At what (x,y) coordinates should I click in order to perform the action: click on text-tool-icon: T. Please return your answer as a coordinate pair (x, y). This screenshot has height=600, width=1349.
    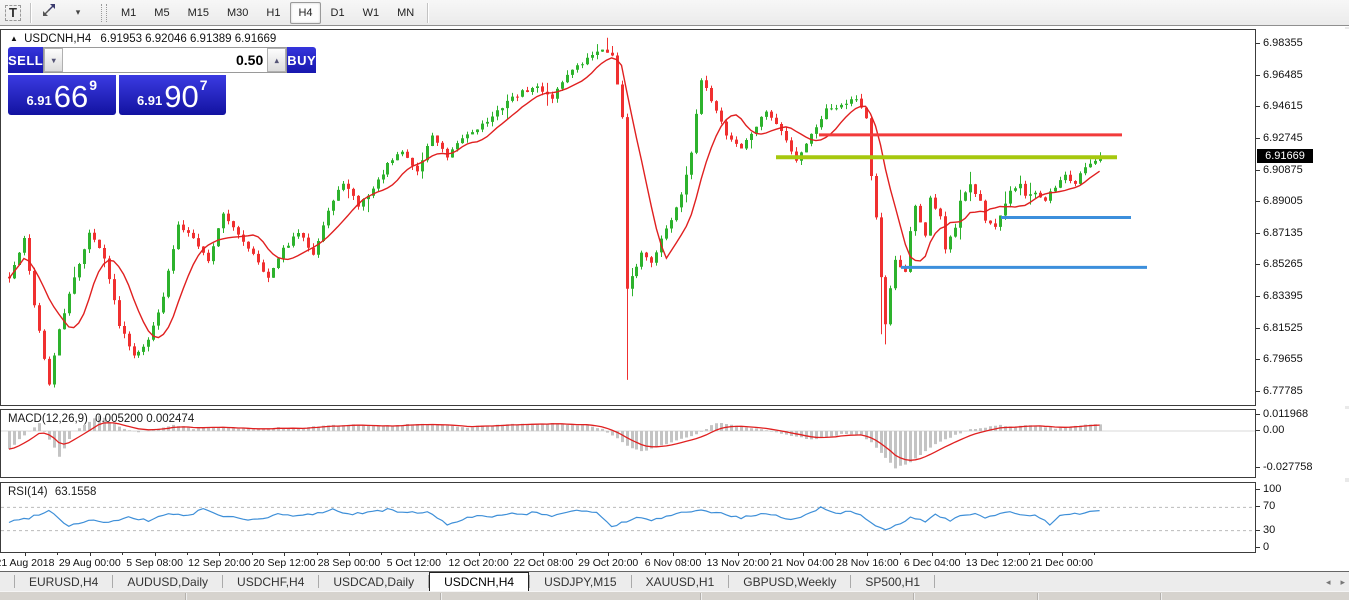
    Looking at the image, I should click on (13, 12).